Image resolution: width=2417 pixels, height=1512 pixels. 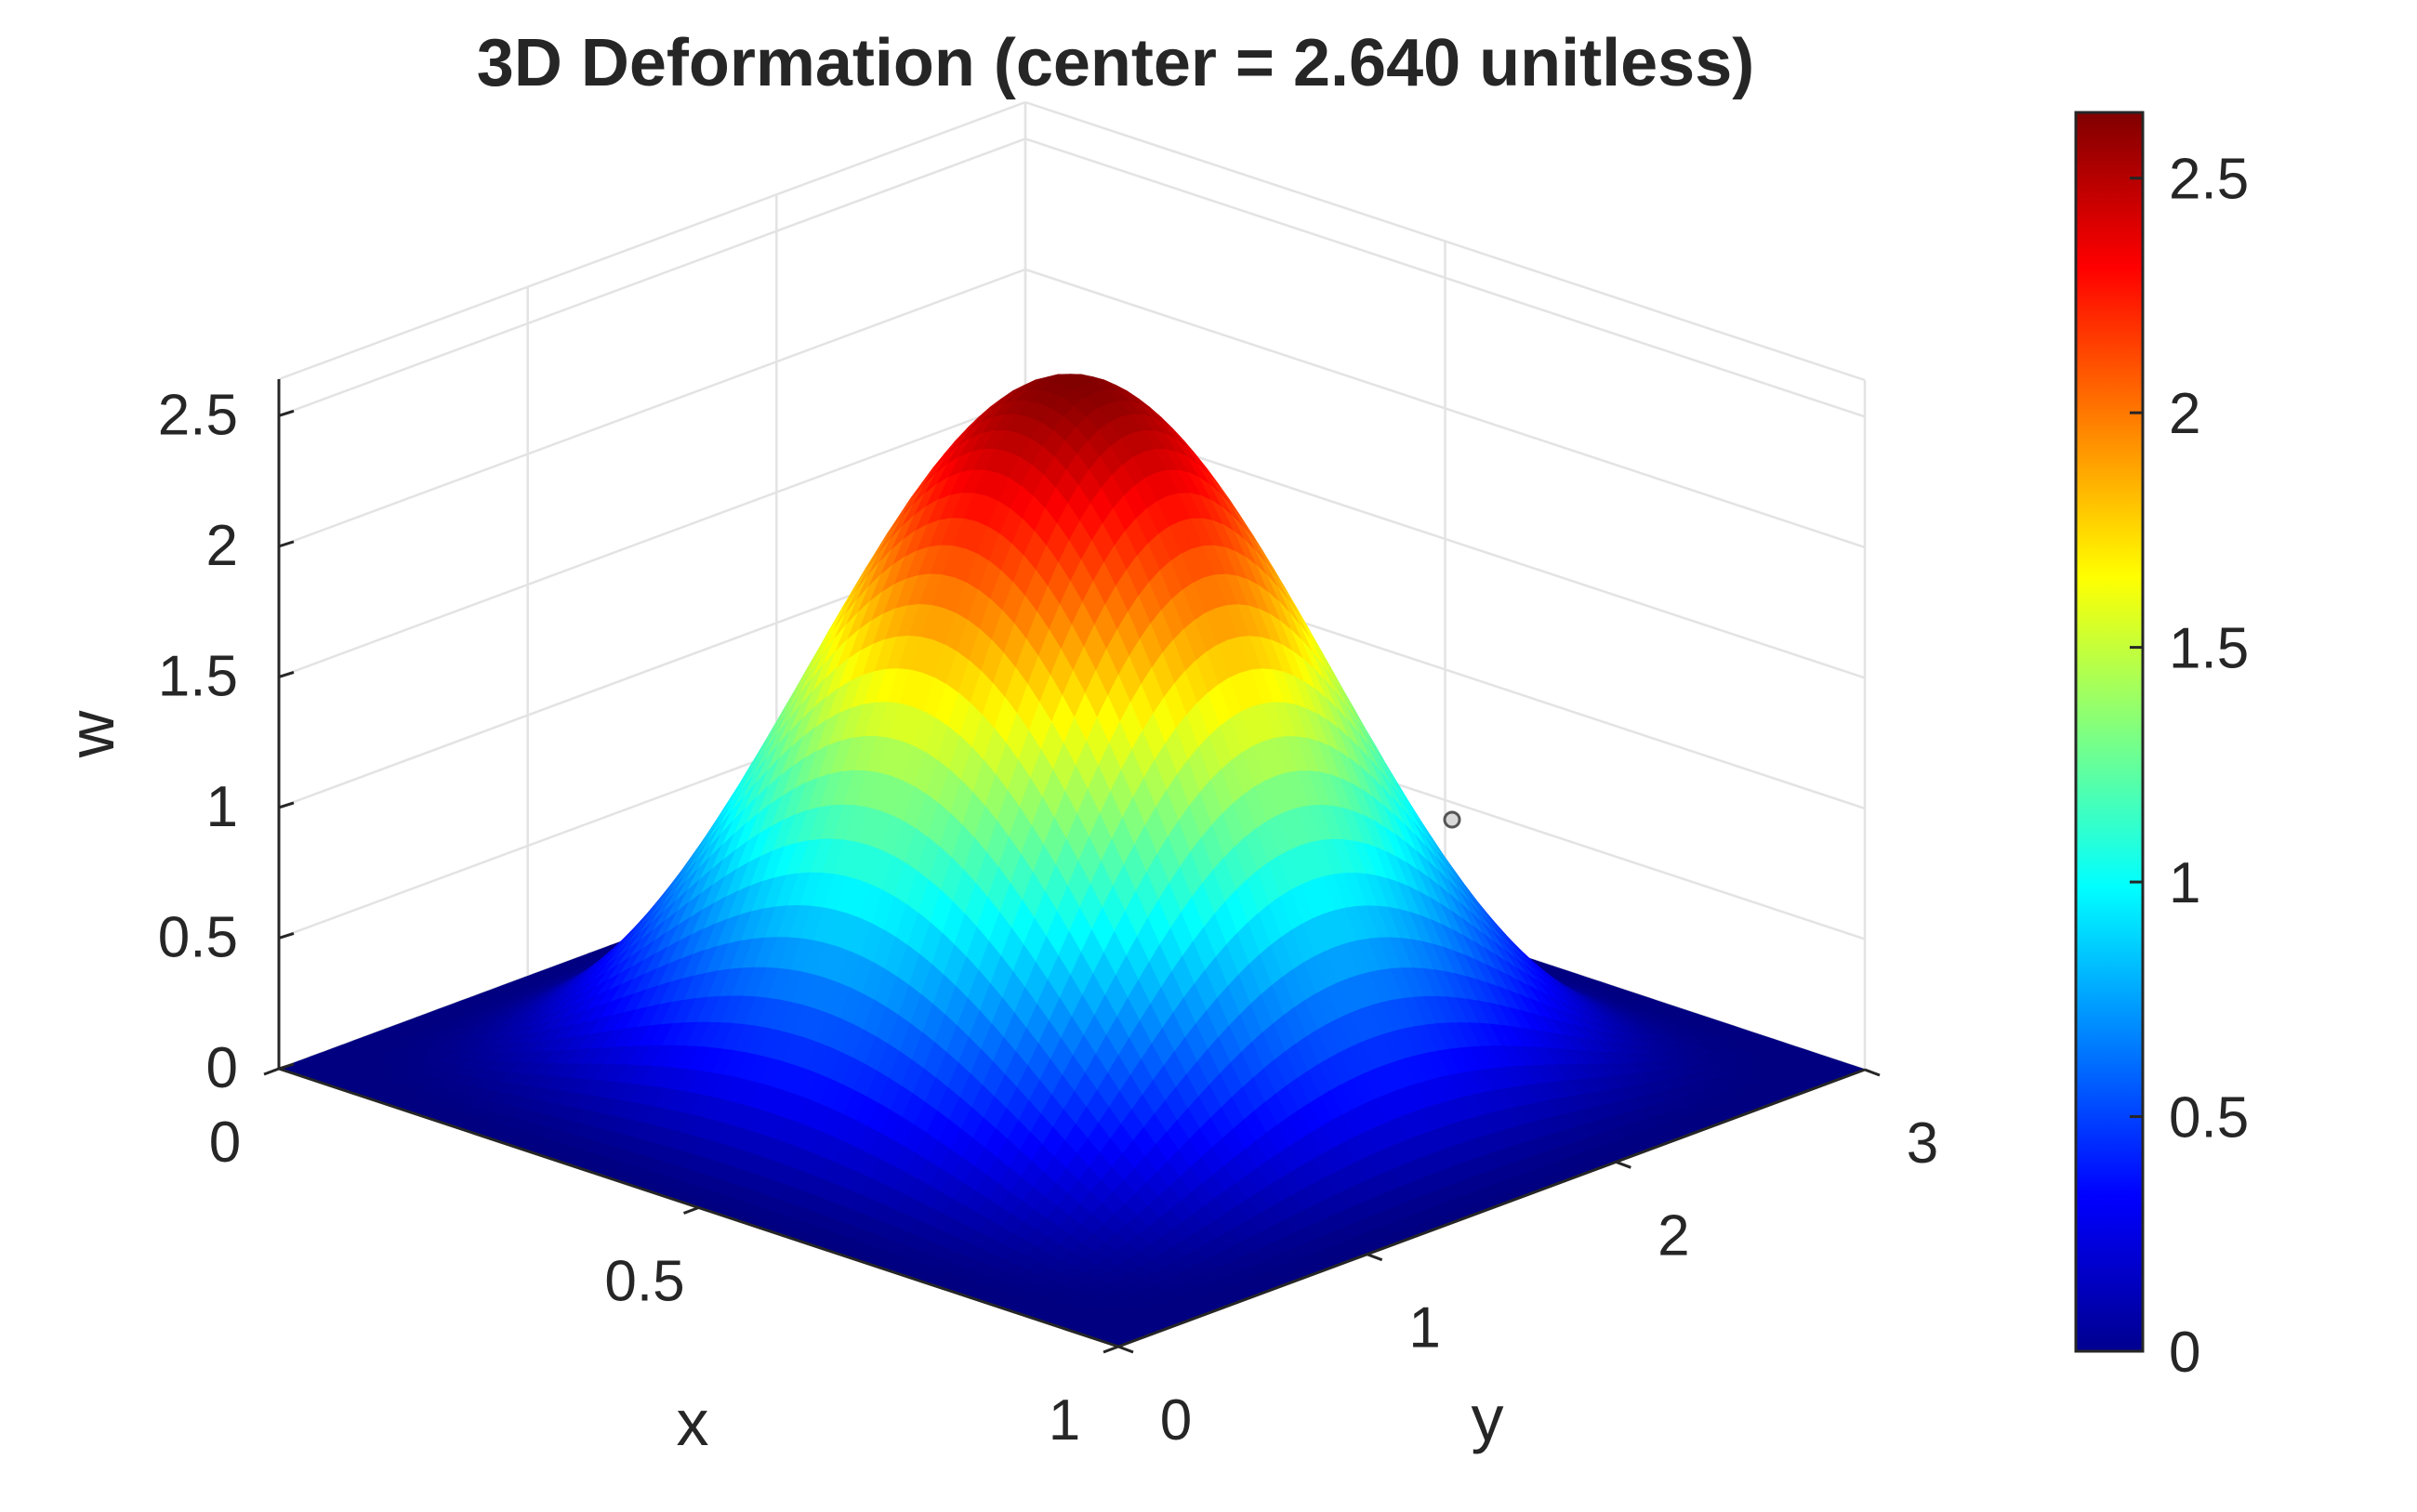 What do you see at coordinates (198, 937) in the screenshot?
I see `z-tick-label: 0.5` at bounding box center [198, 937].